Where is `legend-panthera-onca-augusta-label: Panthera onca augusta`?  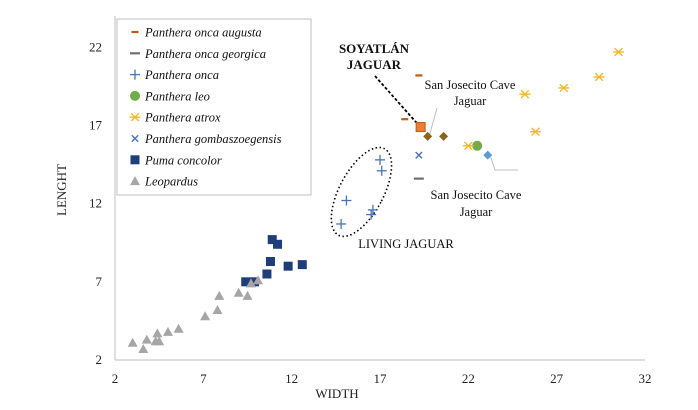 legend-panthera-onca-augusta-label: Panthera onca augusta is located at coordinates (203, 33).